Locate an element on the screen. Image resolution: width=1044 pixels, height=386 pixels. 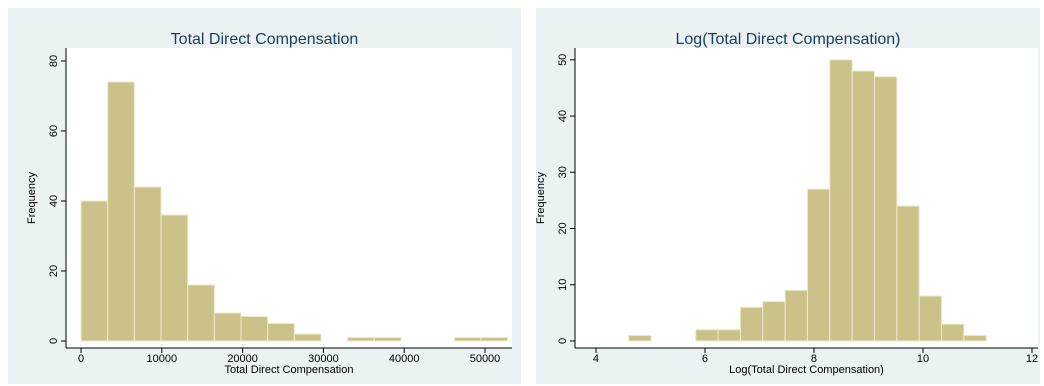
x-tick-label: 40000 is located at coordinates (404, 359).